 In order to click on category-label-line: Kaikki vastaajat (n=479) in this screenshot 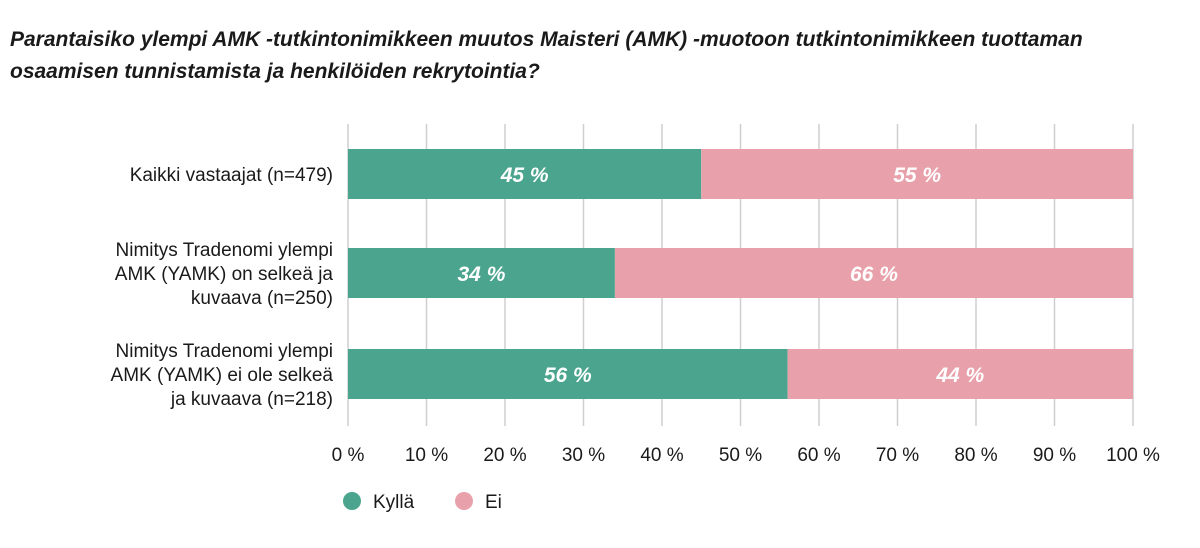, I will do `click(231, 175)`.